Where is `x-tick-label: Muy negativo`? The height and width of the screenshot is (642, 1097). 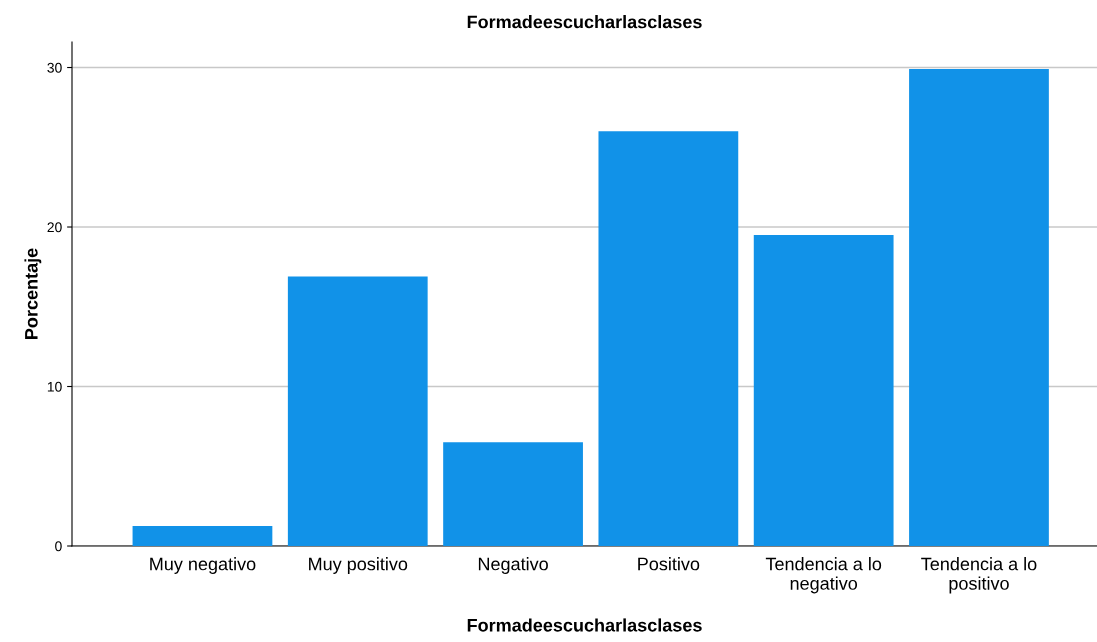
x-tick-label: Muy negativo is located at coordinates (203, 565).